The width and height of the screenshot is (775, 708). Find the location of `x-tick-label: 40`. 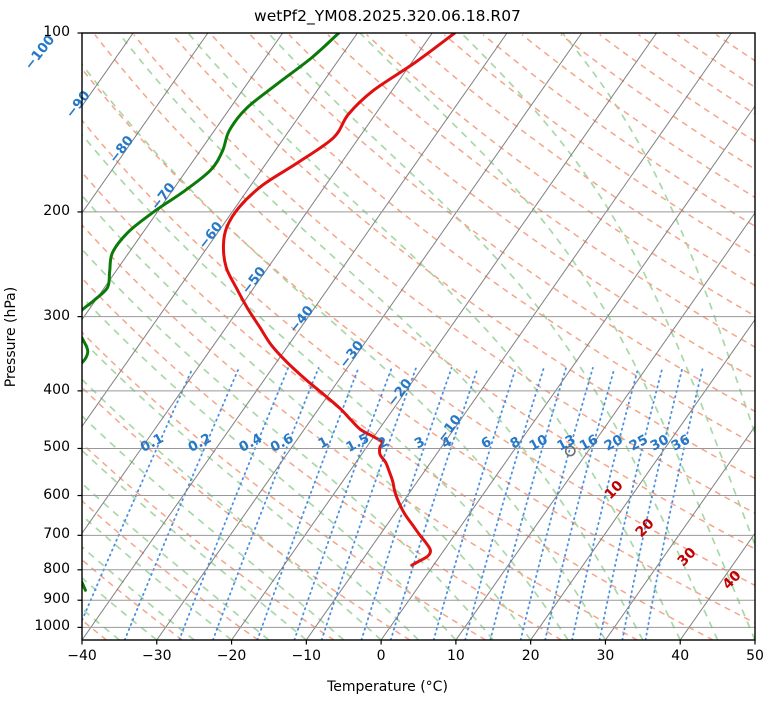

x-tick-label: 40 is located at coordinates (680, 656).